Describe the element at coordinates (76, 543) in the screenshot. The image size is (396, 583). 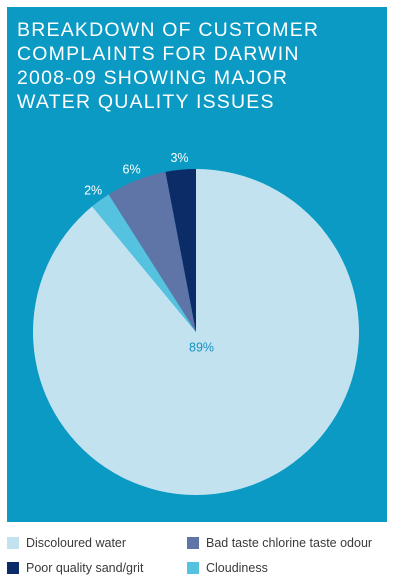
I see `legend-label: Discoloured water` at that location.